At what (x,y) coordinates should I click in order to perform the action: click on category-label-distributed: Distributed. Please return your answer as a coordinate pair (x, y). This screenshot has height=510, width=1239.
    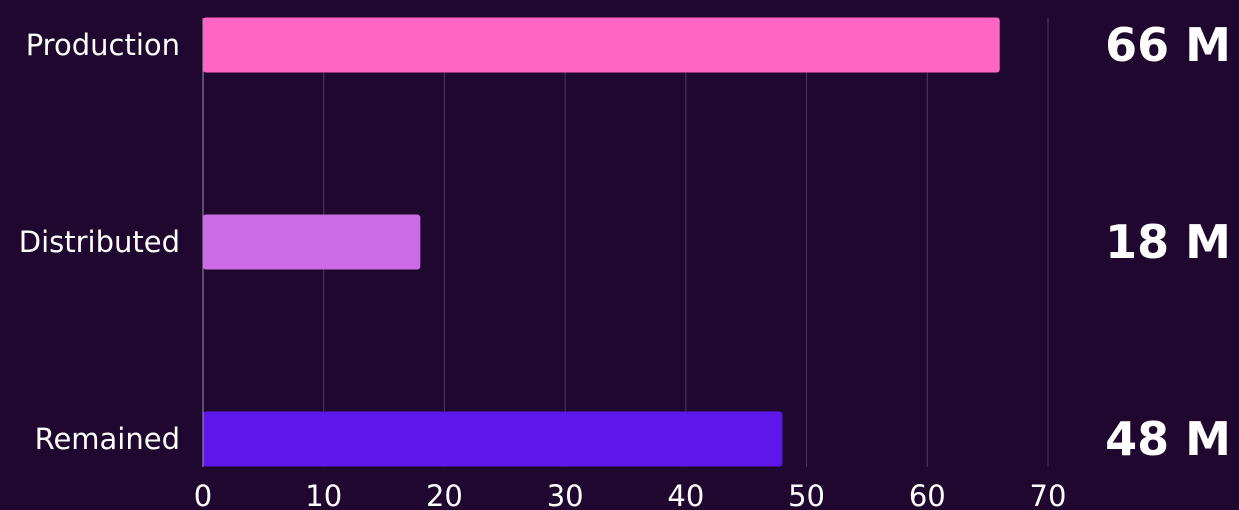
    Looking at the image, I should click on (99, 242).